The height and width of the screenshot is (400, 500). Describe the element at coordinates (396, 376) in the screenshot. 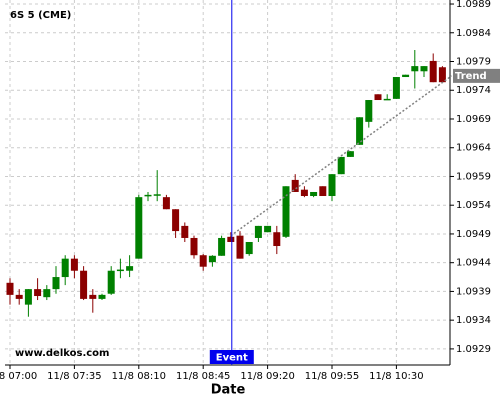

I see `x-tick-label: 11/8 10:30` at that location.